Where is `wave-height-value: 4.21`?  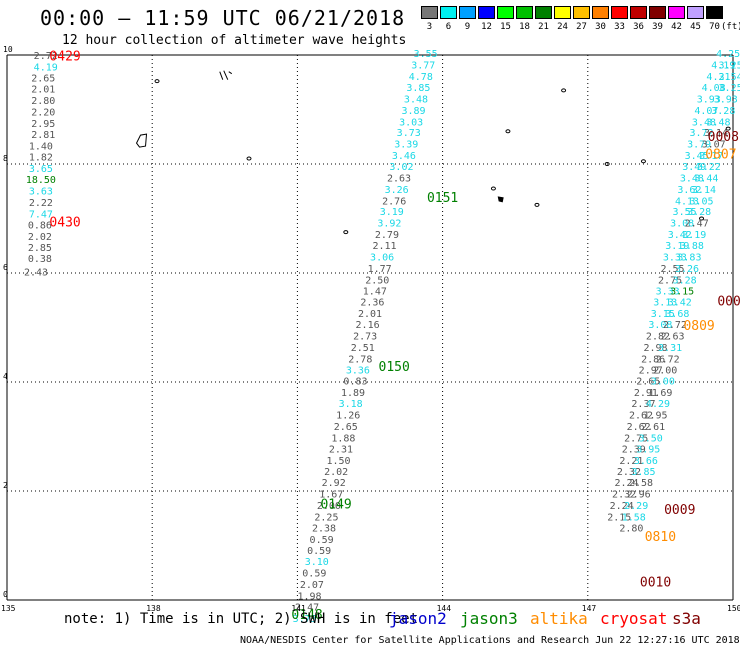
wave-height-value: 4.21 is located at coordinates (718, 77).